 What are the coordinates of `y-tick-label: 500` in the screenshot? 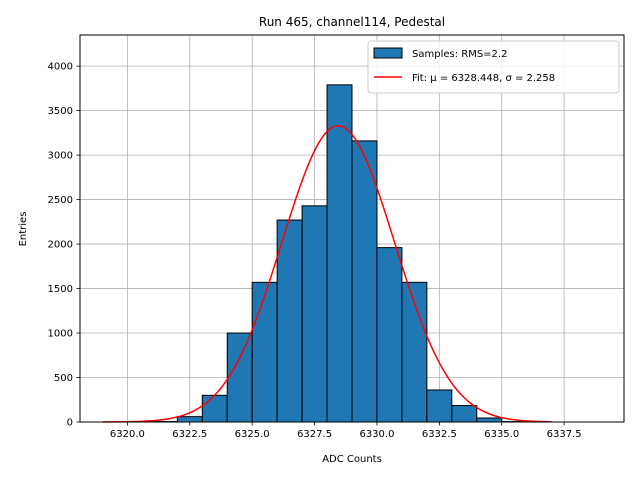 It's located at (63, 378).